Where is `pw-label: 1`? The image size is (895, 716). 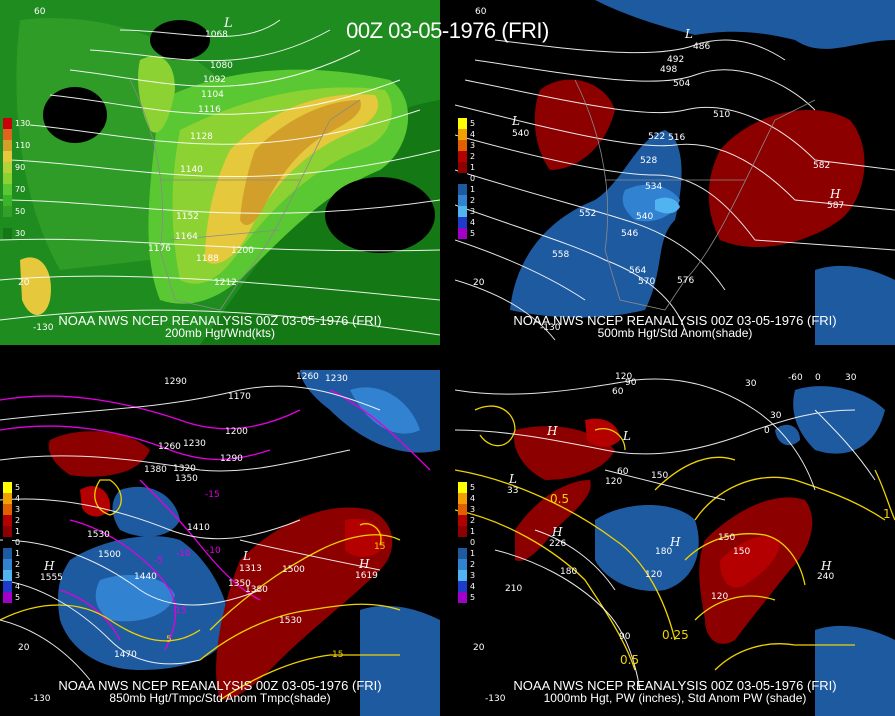
pw-label: 1 is located at coordinates (887, 514).